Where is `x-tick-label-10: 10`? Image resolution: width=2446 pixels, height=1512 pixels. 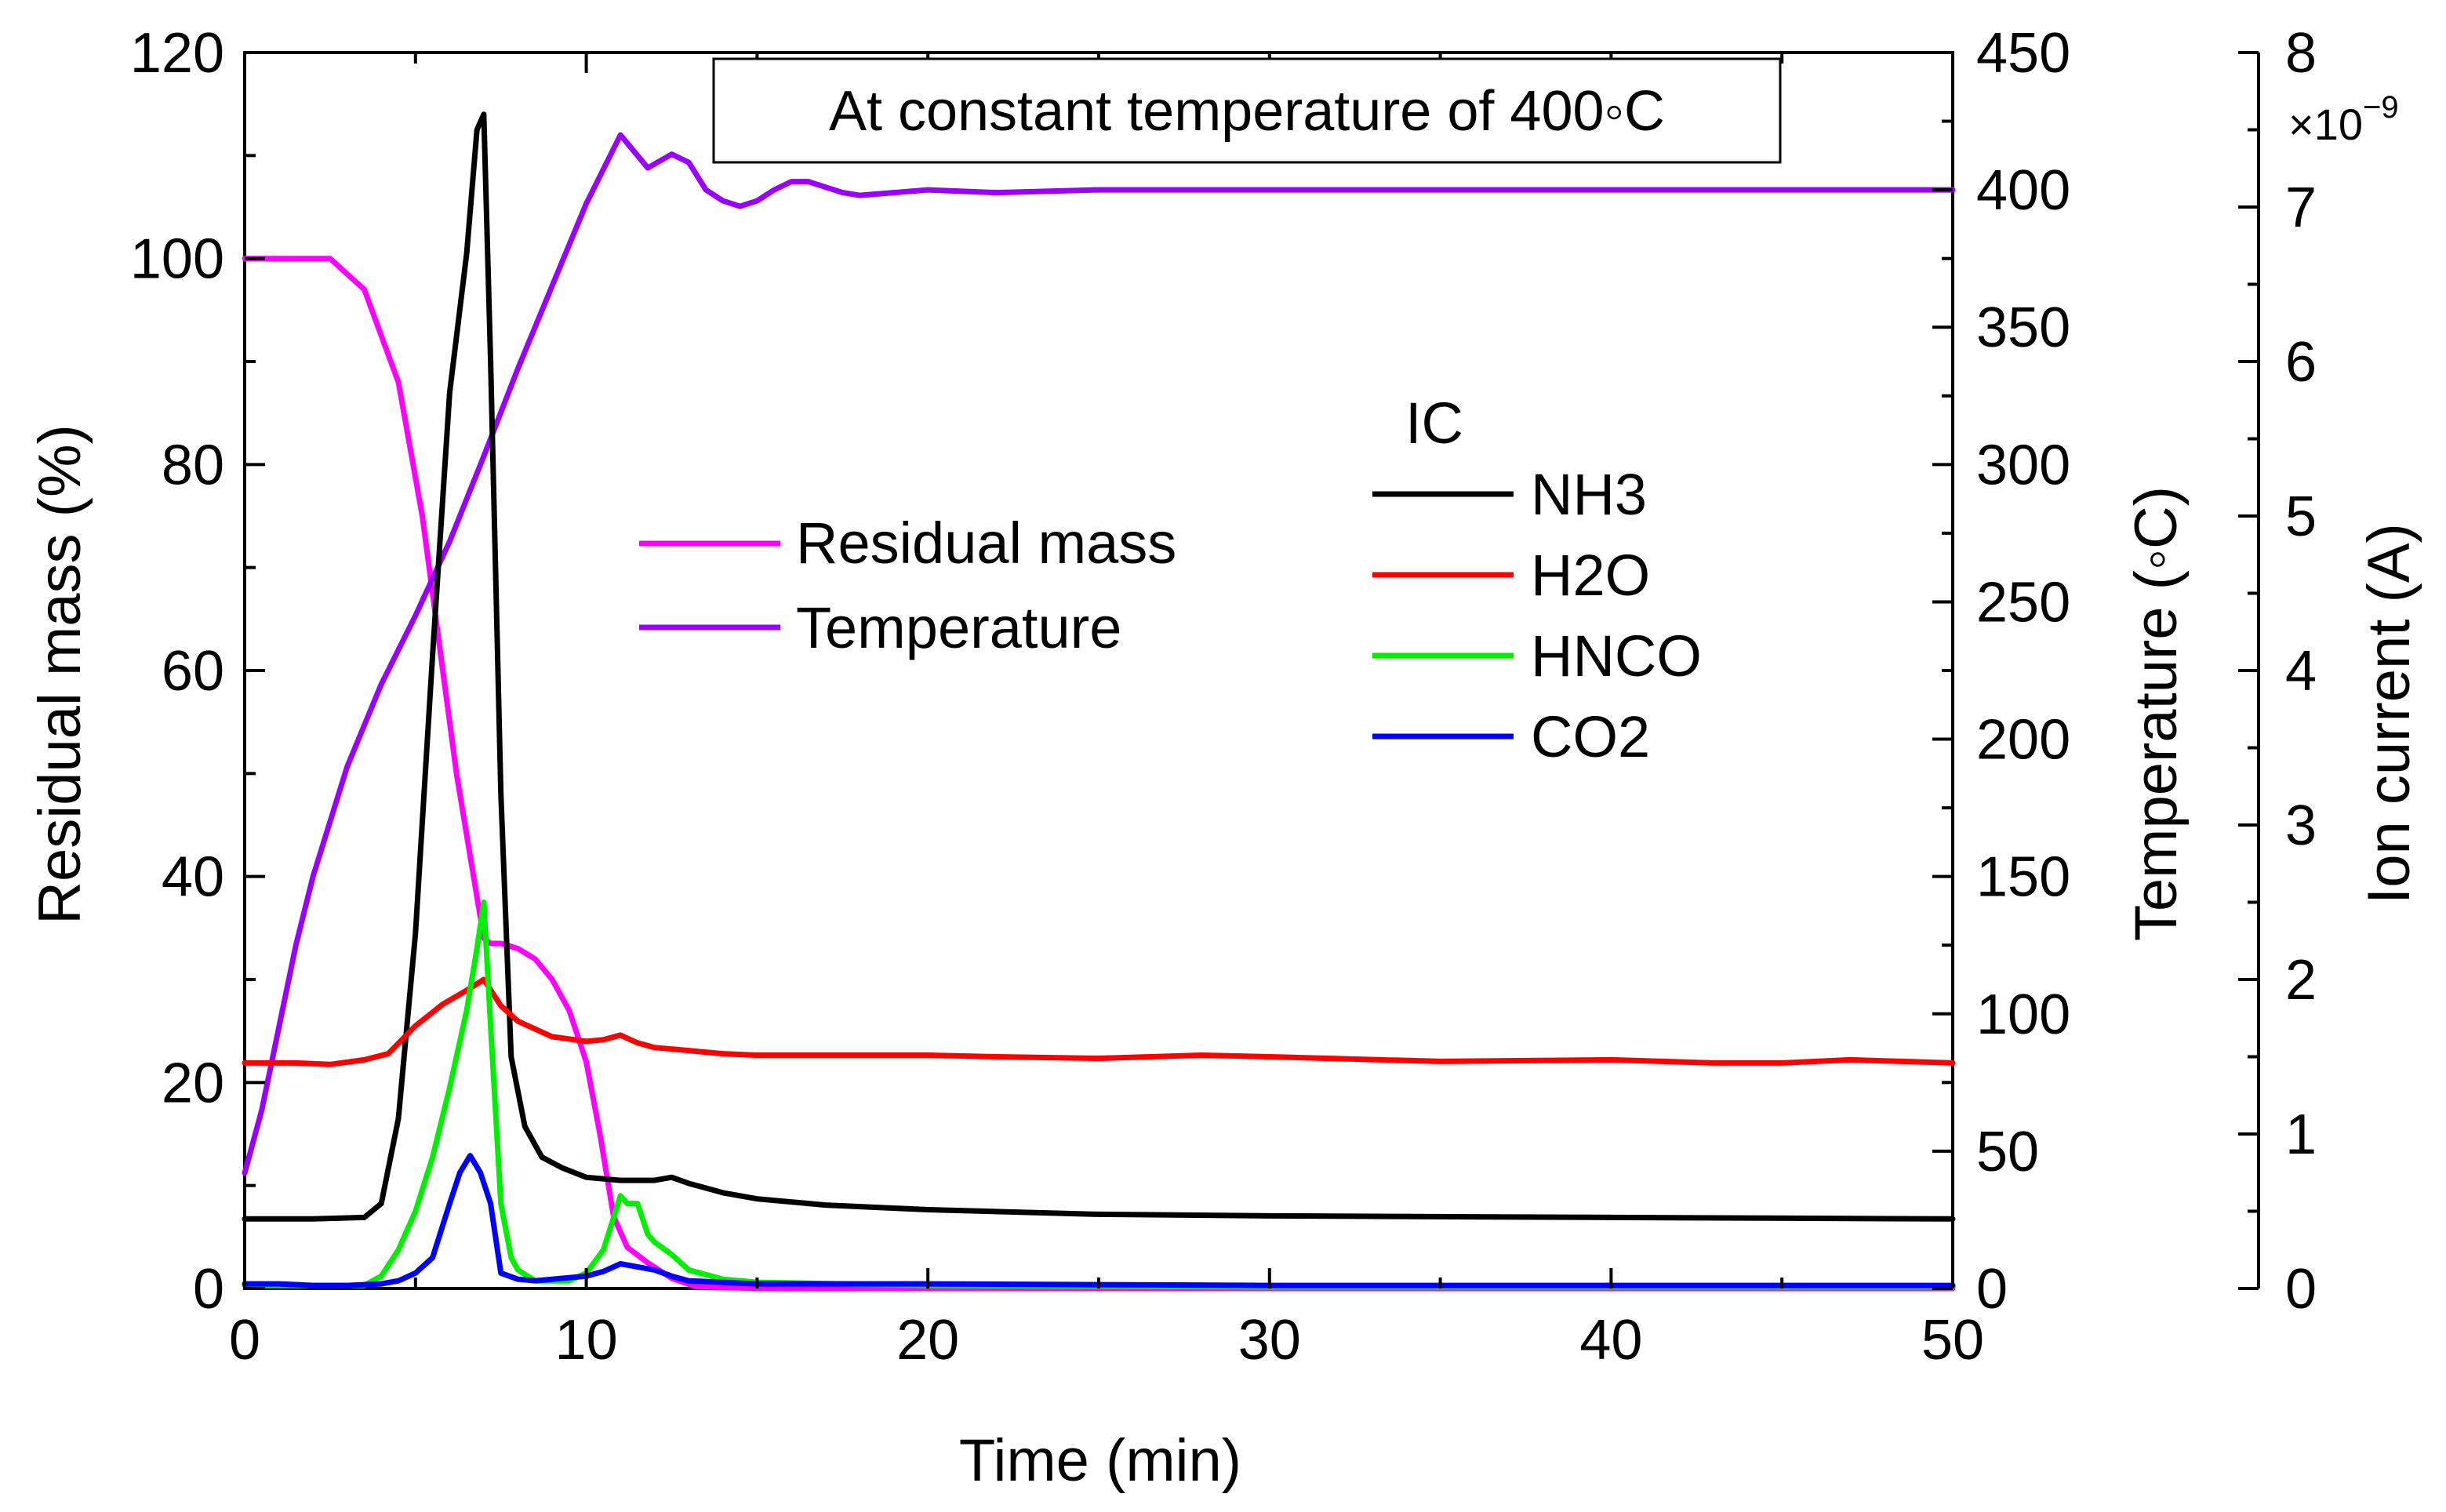
x-tick-label-10: 10 is located at coordinates (586, 1340).